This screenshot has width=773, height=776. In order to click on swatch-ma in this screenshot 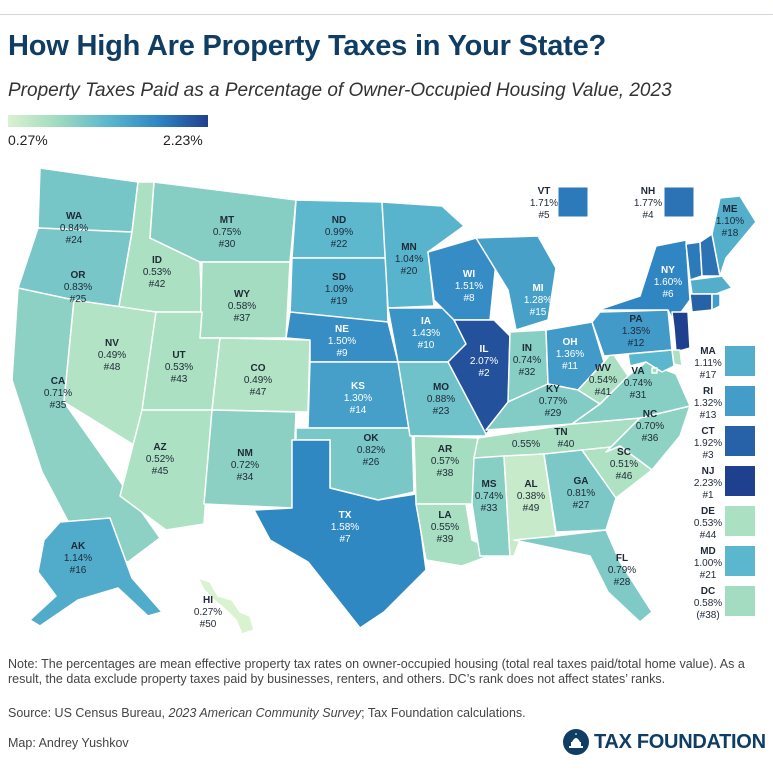, I will do `click(740, 361)`.